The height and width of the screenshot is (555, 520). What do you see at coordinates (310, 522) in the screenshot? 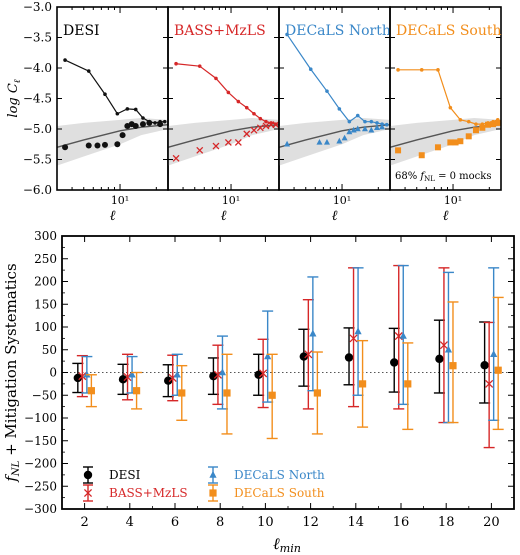
I see `x-tick-label: 12` at bounding box center [310, 522].